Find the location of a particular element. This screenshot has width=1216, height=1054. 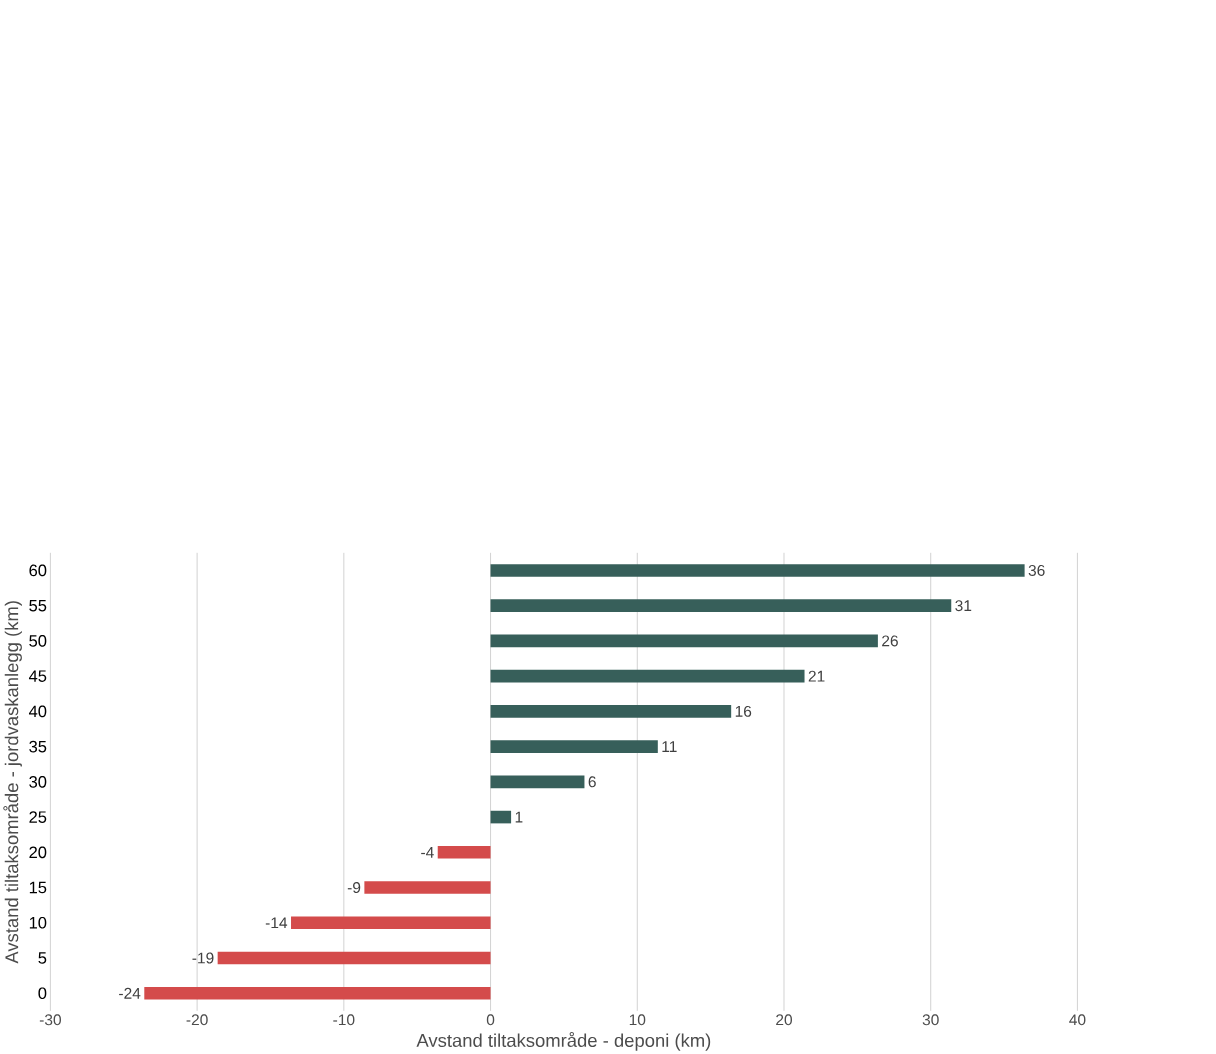

y-tick-label: 35 is located at coordinates (38, 746).